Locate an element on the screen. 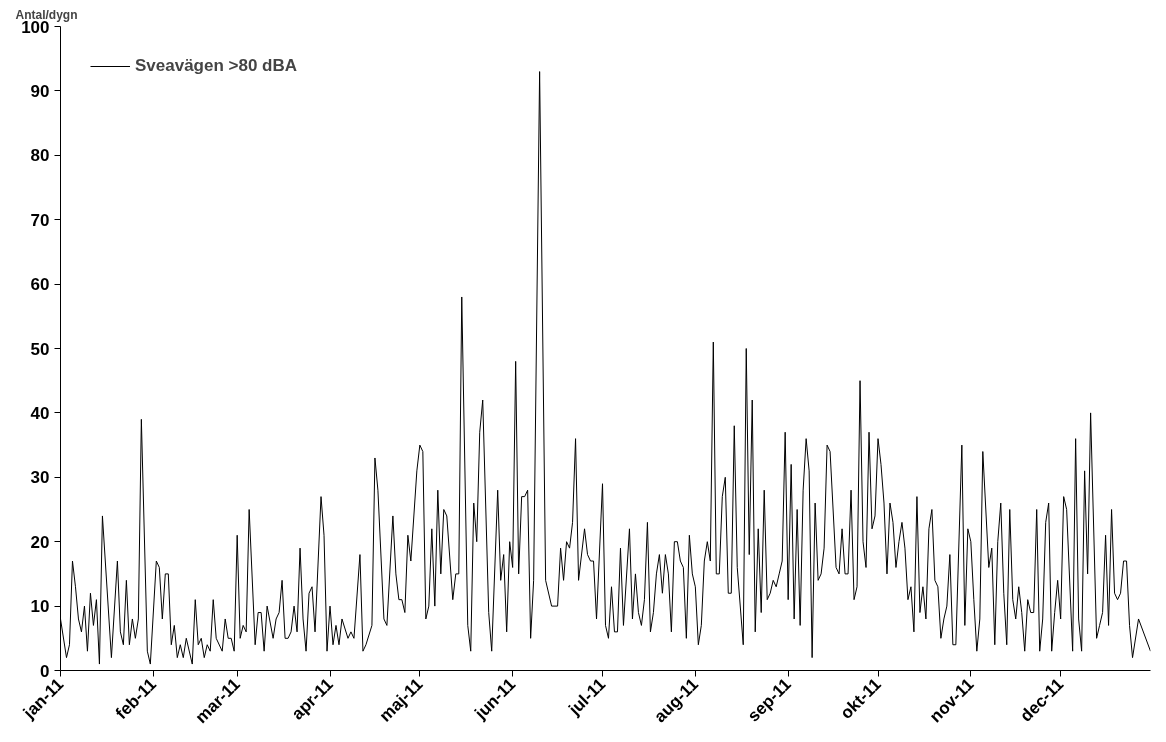  y-tick-label: 60 is located at coordinates (40, 285).